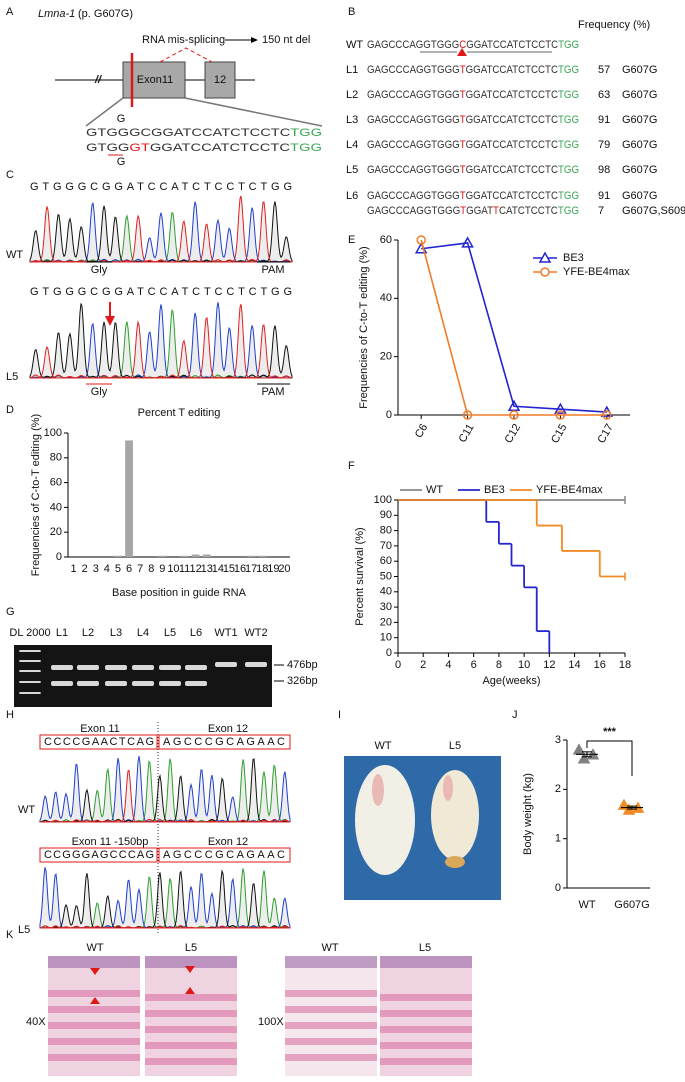 This screenshot has width=685, height=1082. Describe the element at coordinates (360, 576) in the screenshot. I see `y-axis-label: Percent survival (%)` at that location.